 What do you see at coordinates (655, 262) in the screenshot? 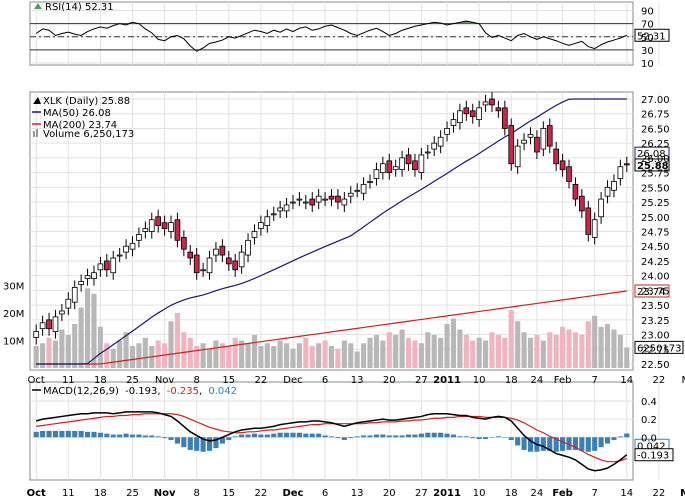
I see `price-y-tick-label: 24.25` at bounding box center [655, 262].